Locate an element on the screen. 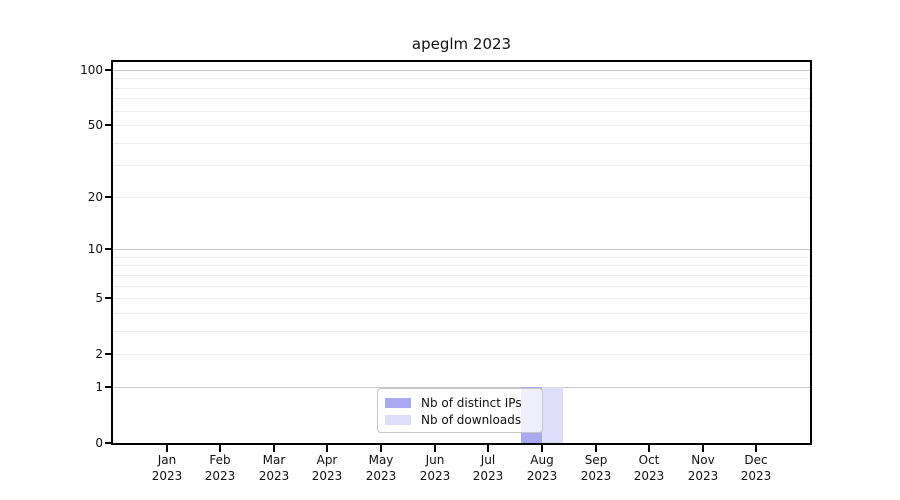 The image size is (900, 500). y-tick-label: 20 is located at coordinates (95, 197).